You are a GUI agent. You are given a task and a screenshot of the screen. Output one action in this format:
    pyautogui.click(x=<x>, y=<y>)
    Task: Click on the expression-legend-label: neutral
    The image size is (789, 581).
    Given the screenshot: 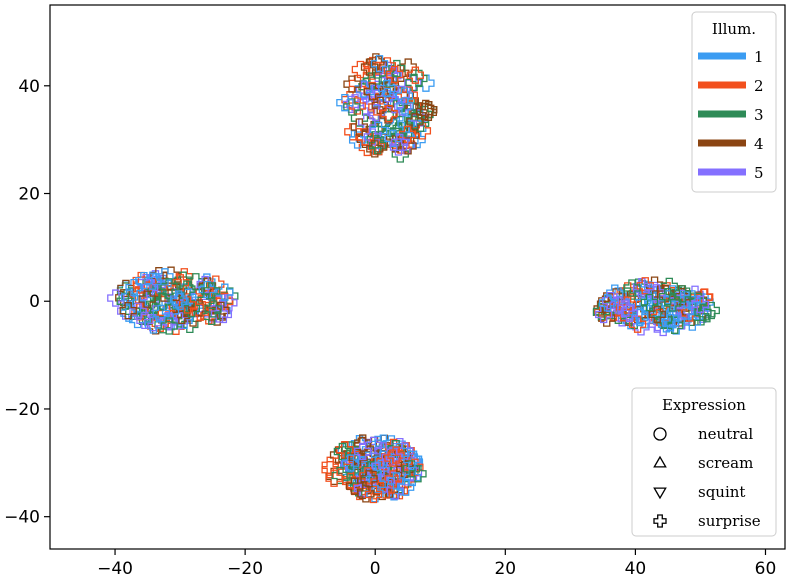 What is the action you would take?
    pyautogui.click(x=725, y=434)
    